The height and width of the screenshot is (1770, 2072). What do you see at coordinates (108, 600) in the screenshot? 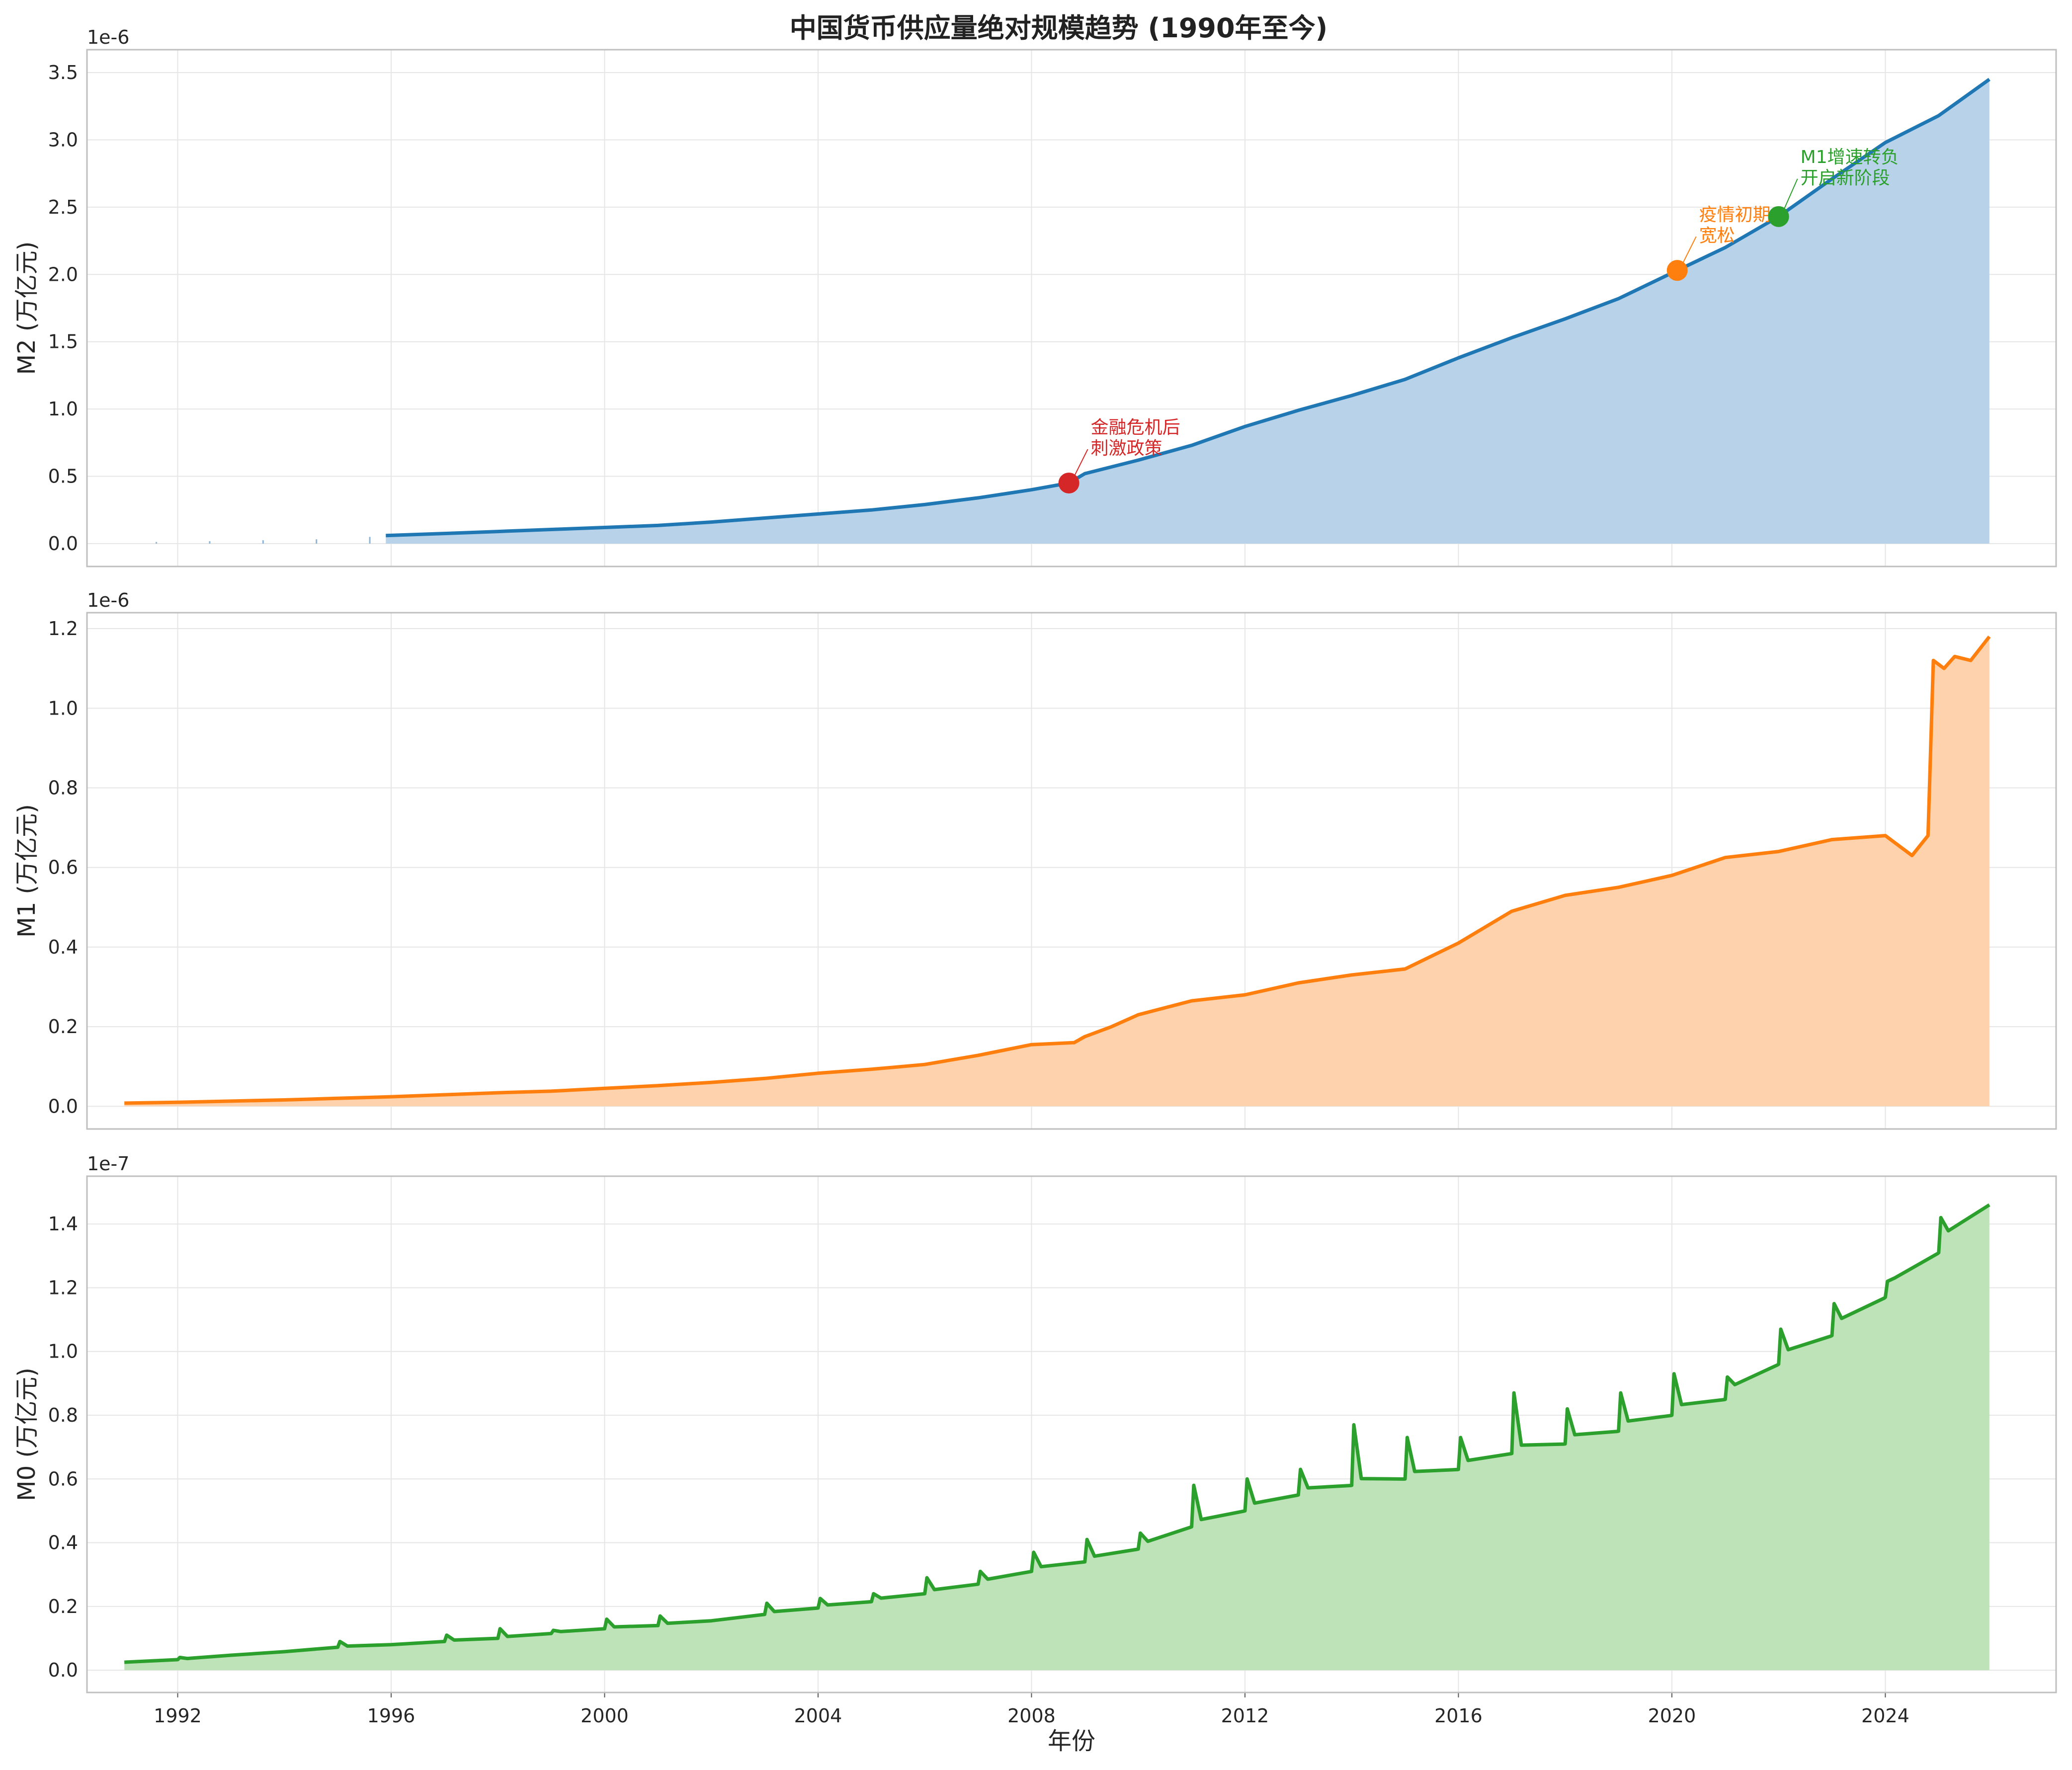
I see `m1-scale-label: 1e-6` at bounding box center [108, 600].